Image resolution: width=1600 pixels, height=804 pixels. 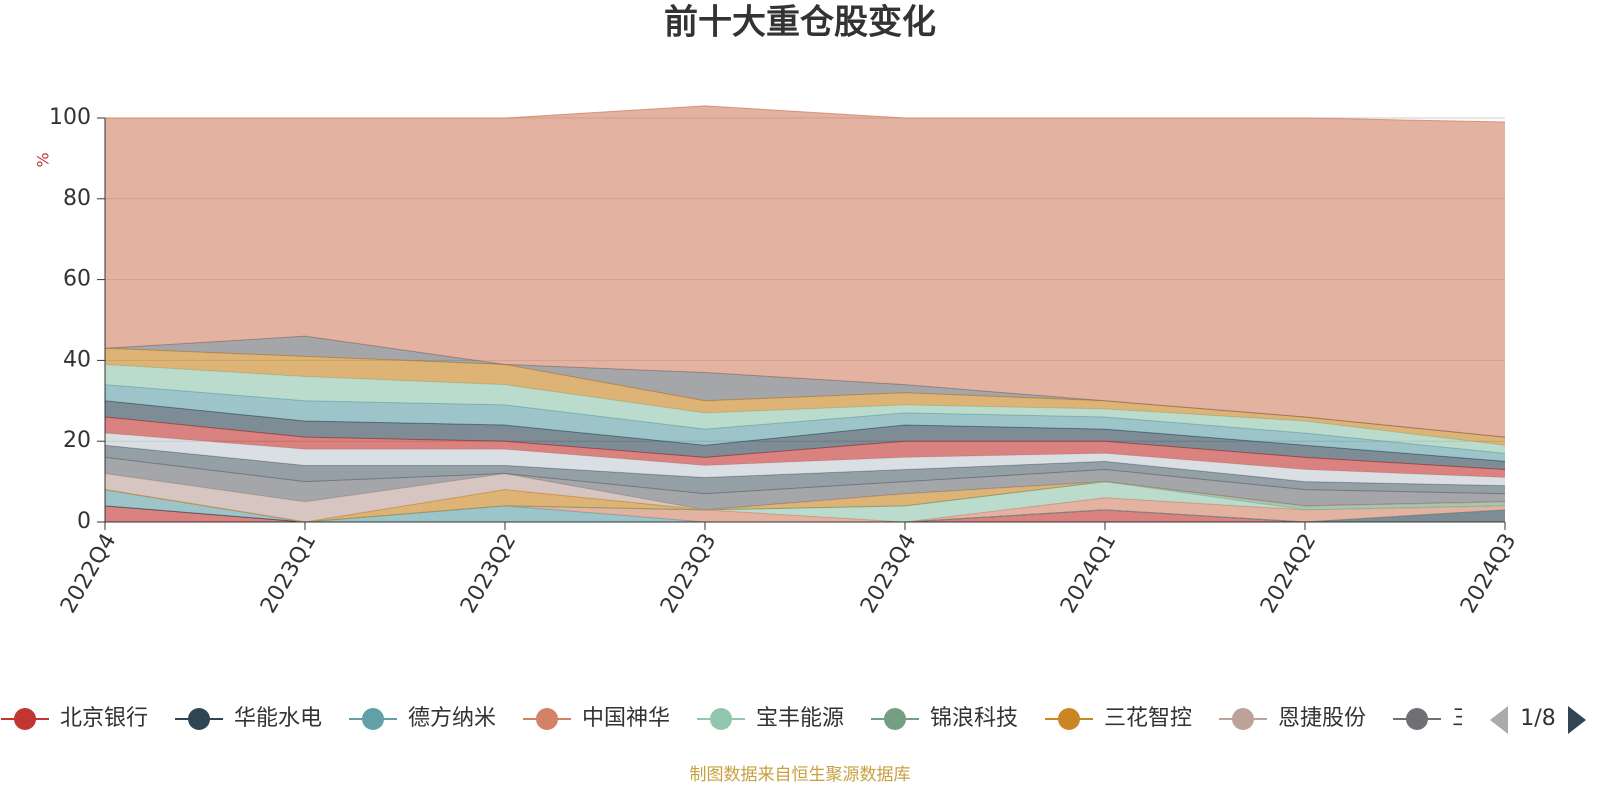 What do you see at coordinates (800, 718) in the screenshot?
I see `legend-label: 宝丰能源` at bounding box center [800, 718].